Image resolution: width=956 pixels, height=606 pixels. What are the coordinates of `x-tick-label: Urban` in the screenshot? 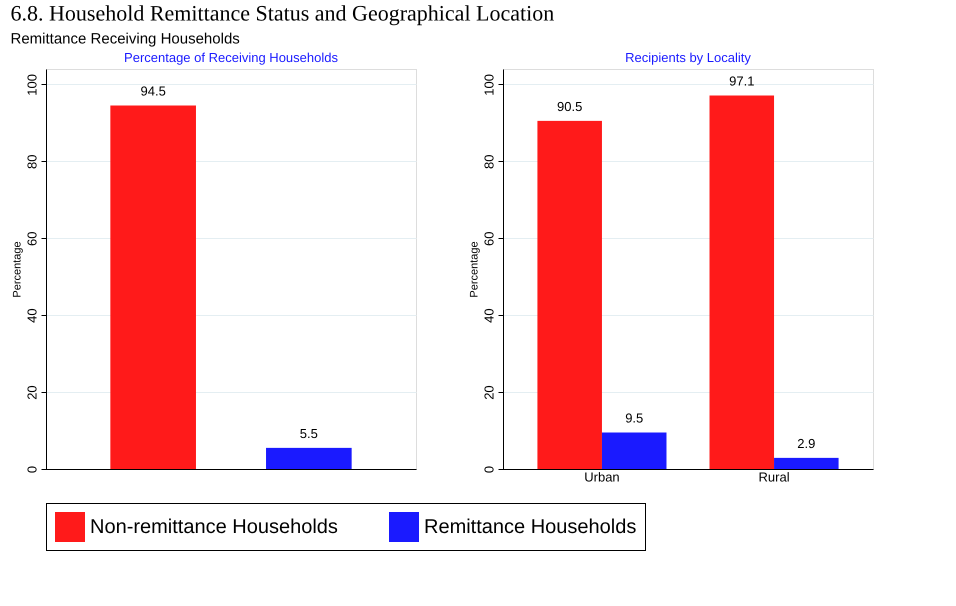 It's located at (602, 477).